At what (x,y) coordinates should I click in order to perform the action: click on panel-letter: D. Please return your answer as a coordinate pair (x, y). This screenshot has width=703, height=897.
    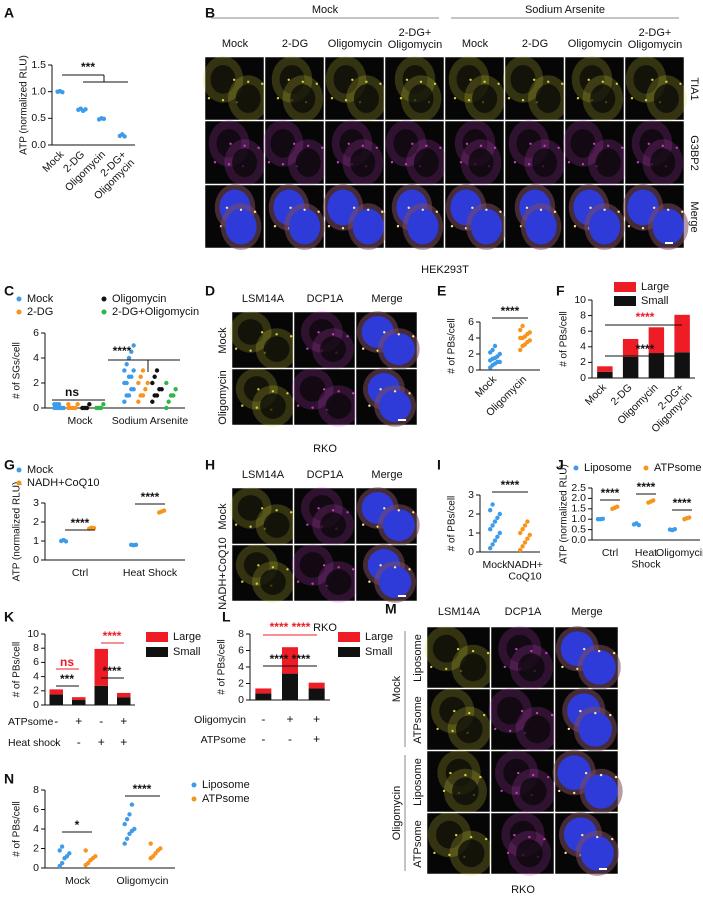
    Looking at the image, I should click on (210, 291).